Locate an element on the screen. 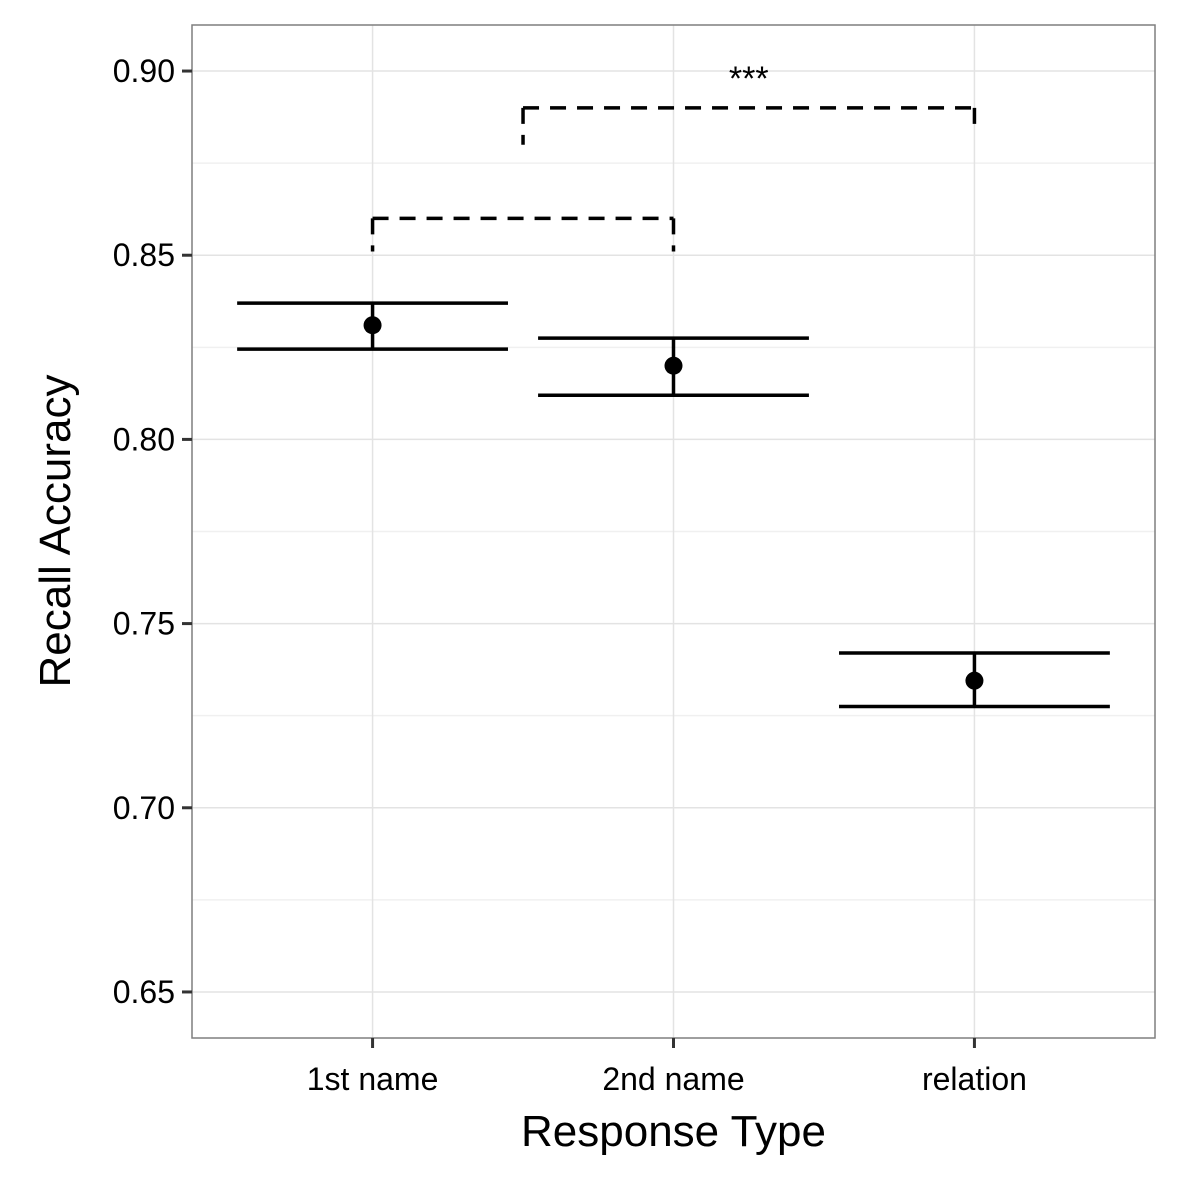 This screenshot has width=1181, height=1181. y-tick-label: 0.80 is located at coordinates (144, 439).